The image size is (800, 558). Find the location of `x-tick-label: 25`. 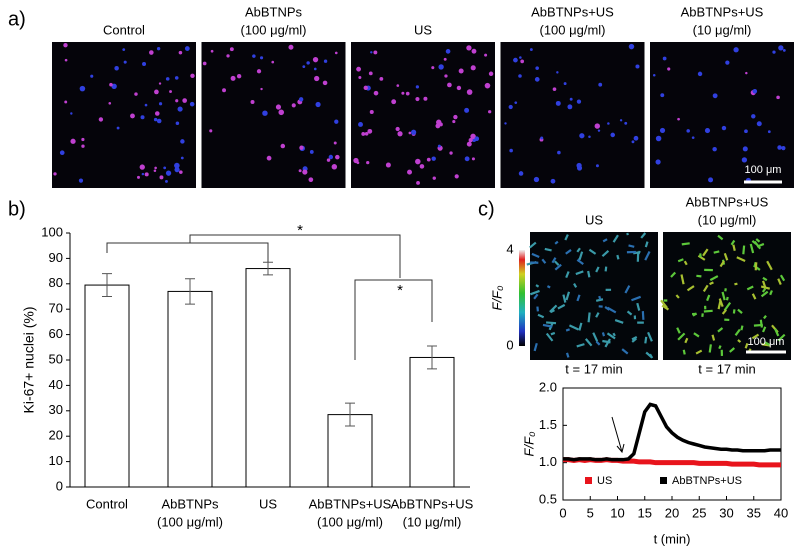

x-tick-label: 25 is located at coordinates (699, 512).